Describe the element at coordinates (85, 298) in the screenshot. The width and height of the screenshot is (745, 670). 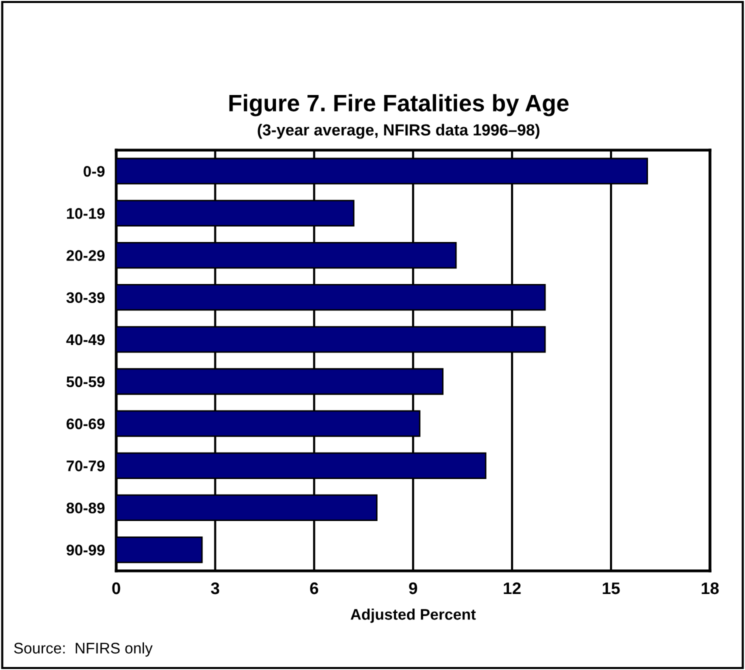
I see `y-tick-label: 30-39` at that location.